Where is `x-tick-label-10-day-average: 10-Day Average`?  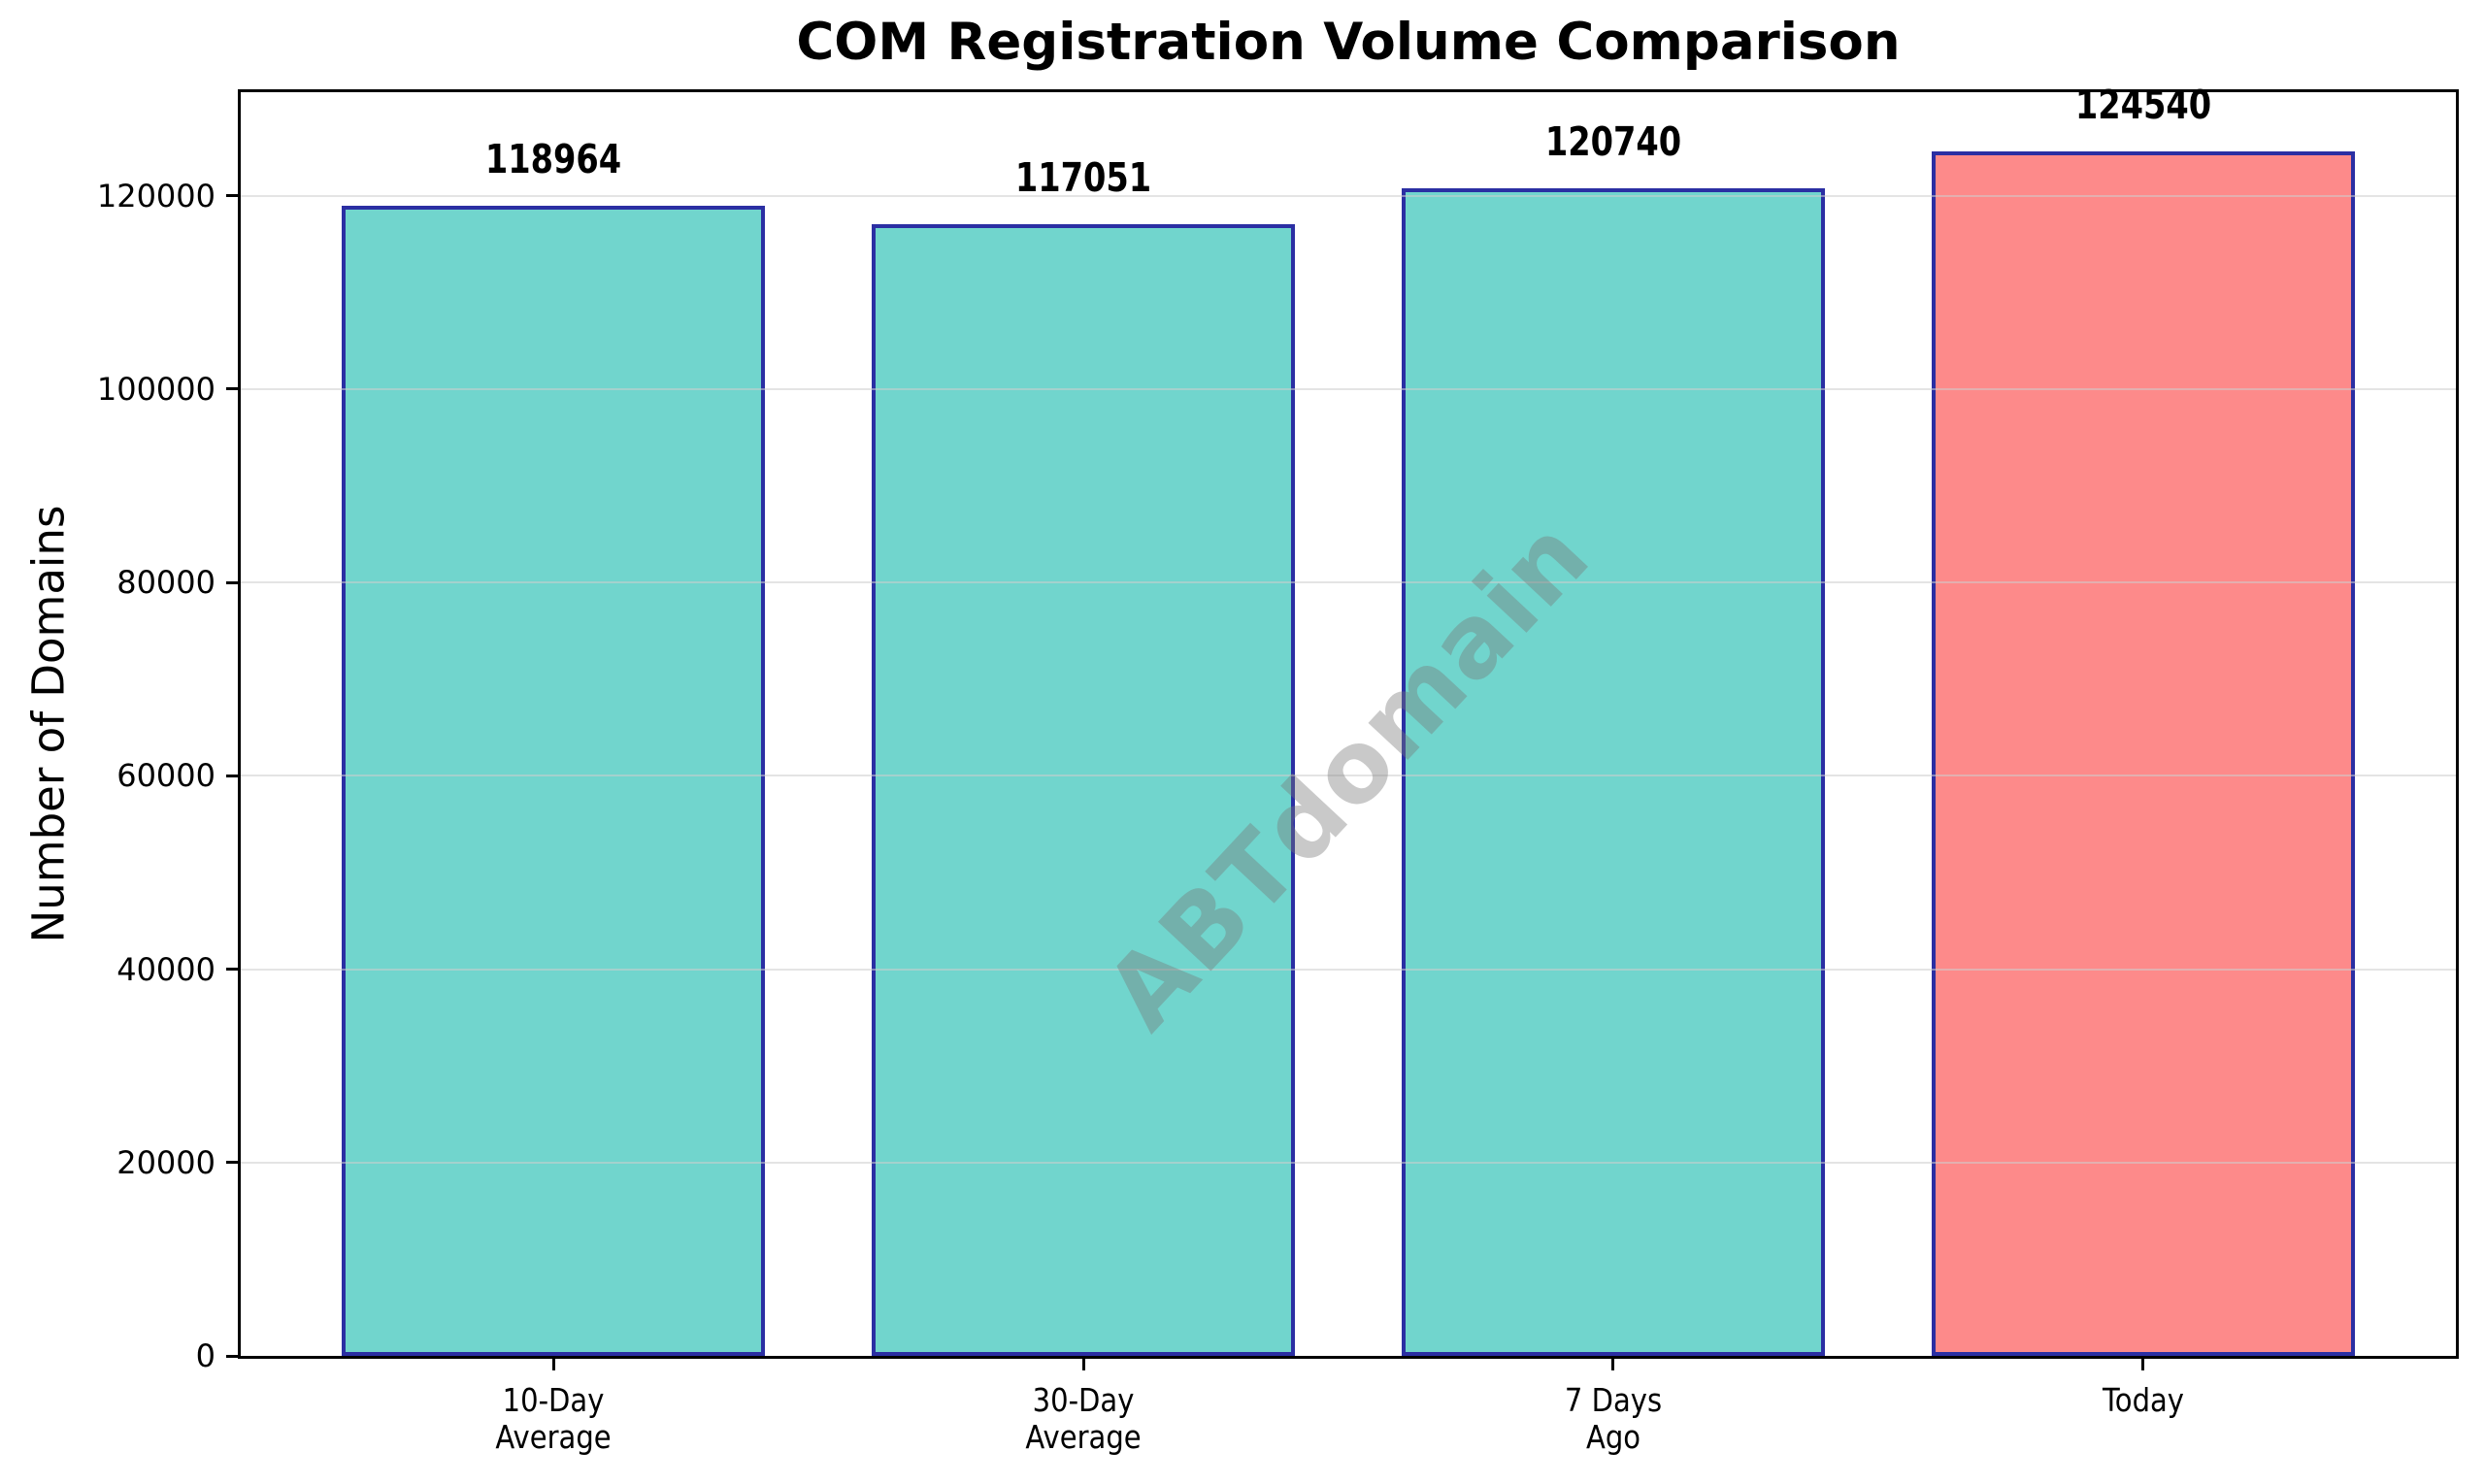 x-tick-label-10-day-average: 10-Day Average is located at coordinates (554, 1418).